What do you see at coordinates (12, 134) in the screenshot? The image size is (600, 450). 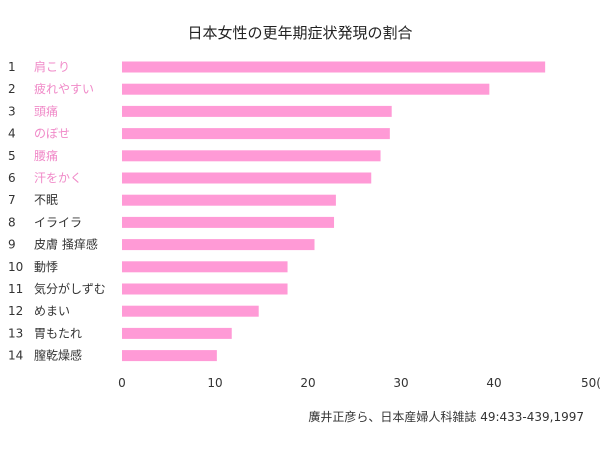 I see `rank-label: 4` at bounding box center [12, 134].